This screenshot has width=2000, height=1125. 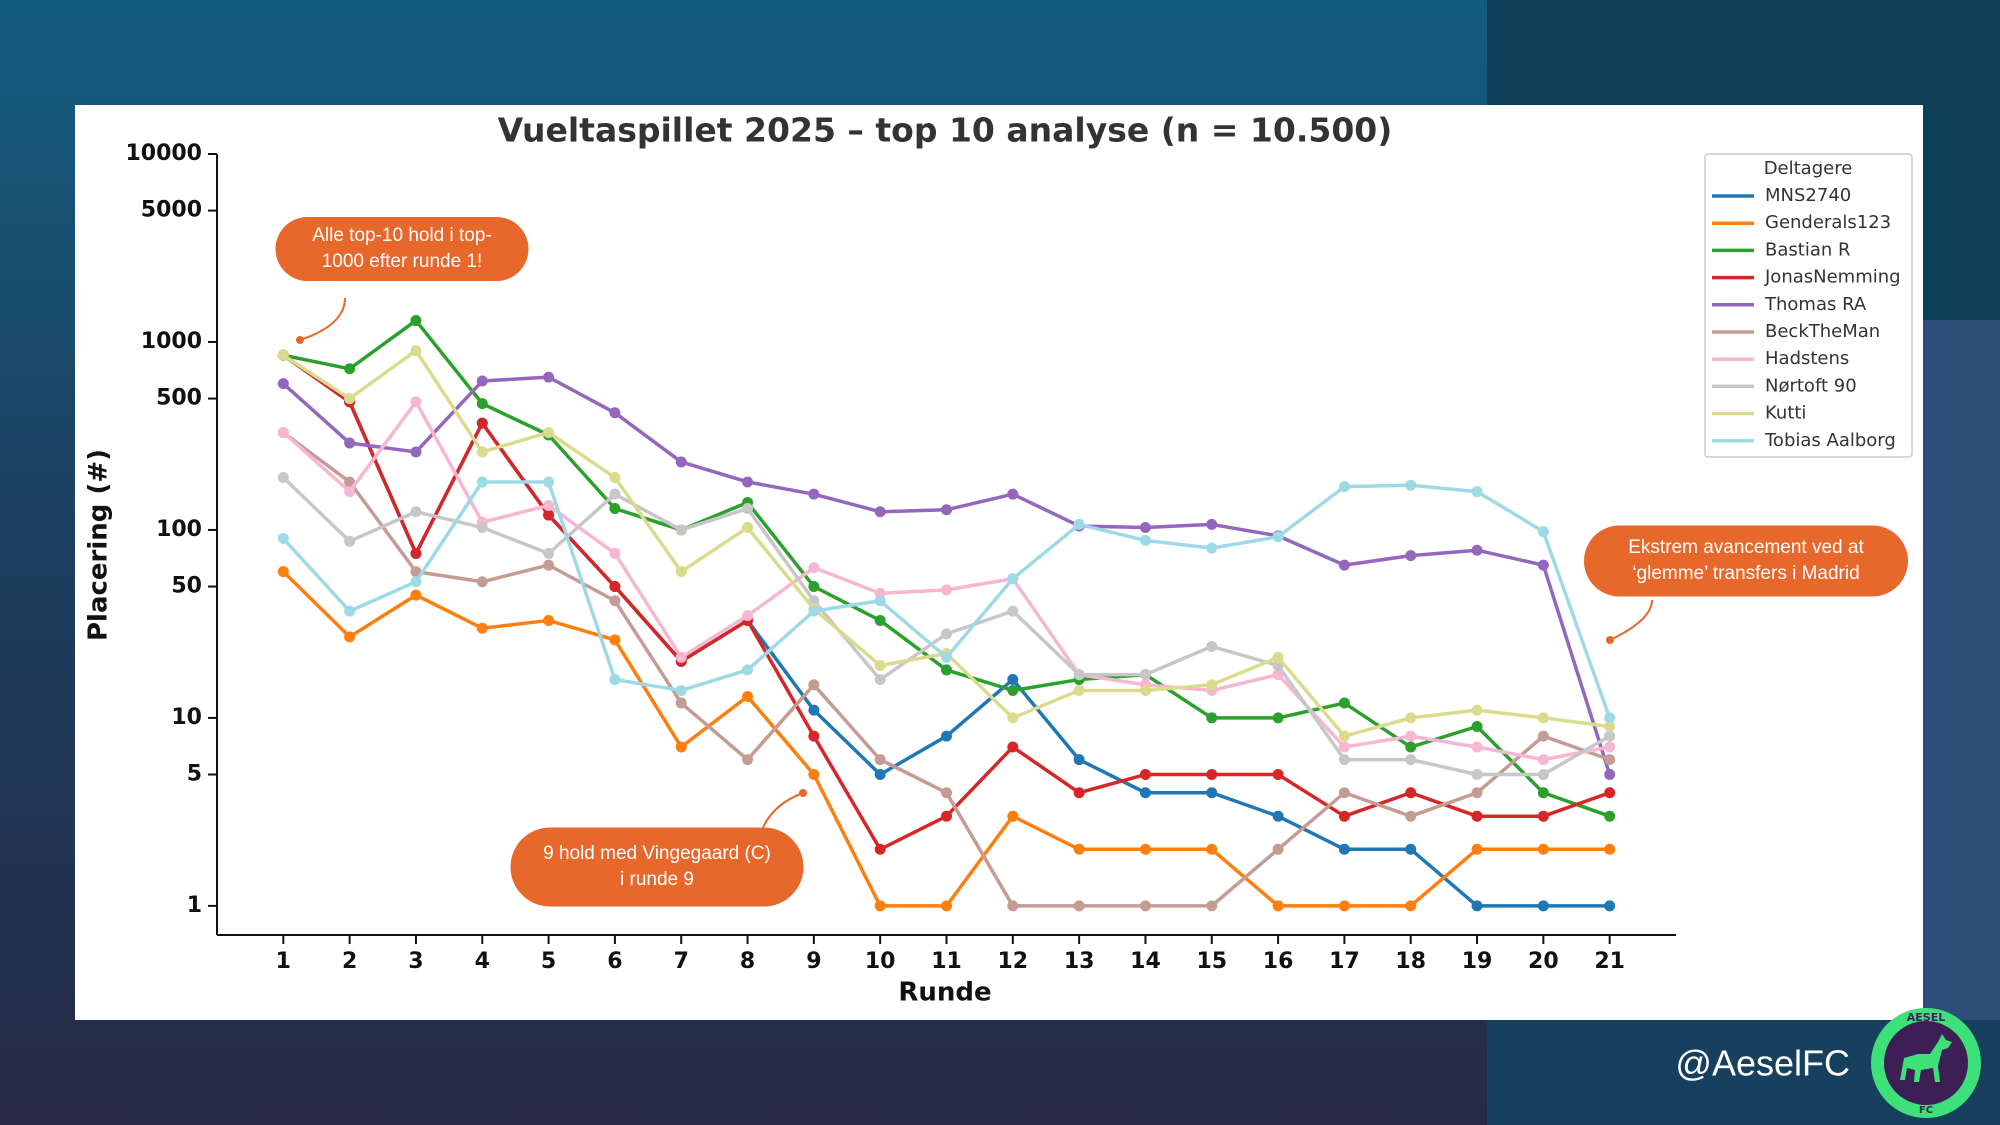 I want to click on x-tick-label: 3, so click(x=415, y=961).